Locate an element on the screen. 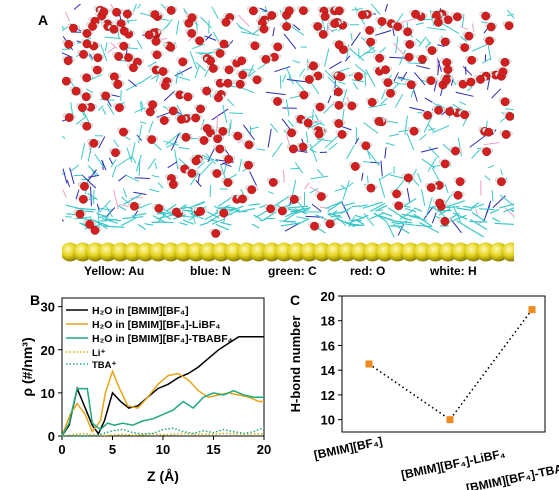 This screenshot has width=559, height=490. y-ticks: 0 10 20 30 is located at coordinates (51, 372).